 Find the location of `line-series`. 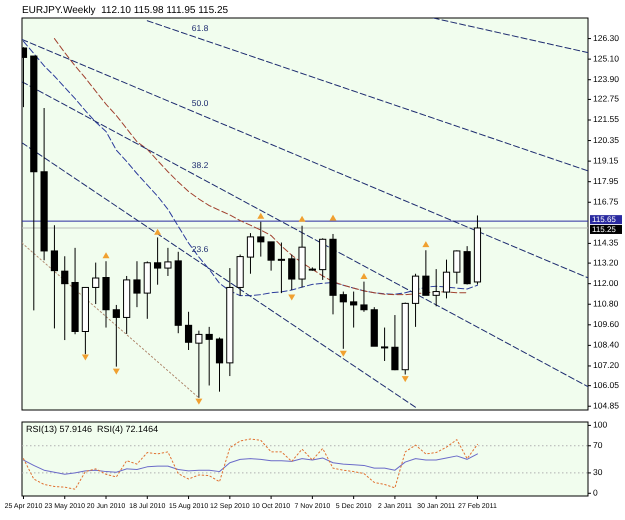

line-series is located at coordinates (250, 464).